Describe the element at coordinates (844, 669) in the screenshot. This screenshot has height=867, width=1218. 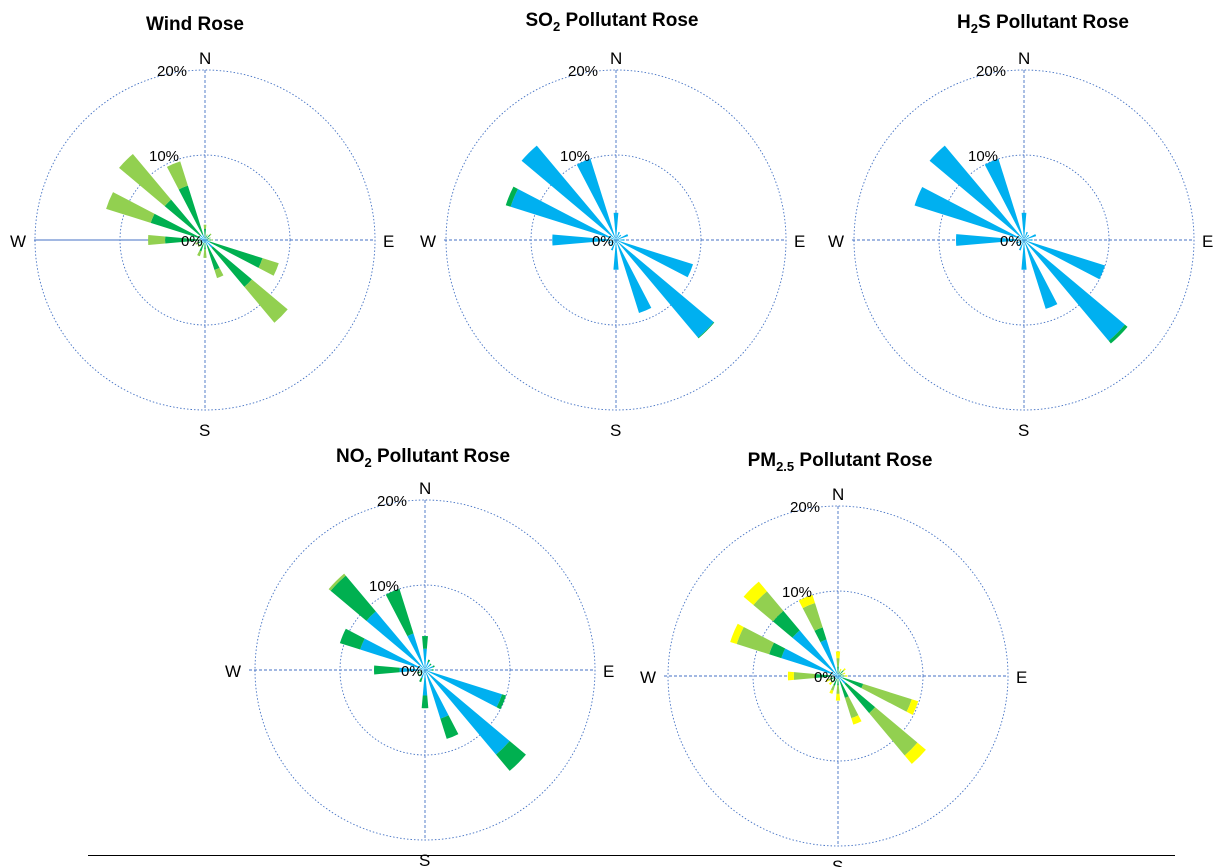
I see `petal-45-yellow` at that location.